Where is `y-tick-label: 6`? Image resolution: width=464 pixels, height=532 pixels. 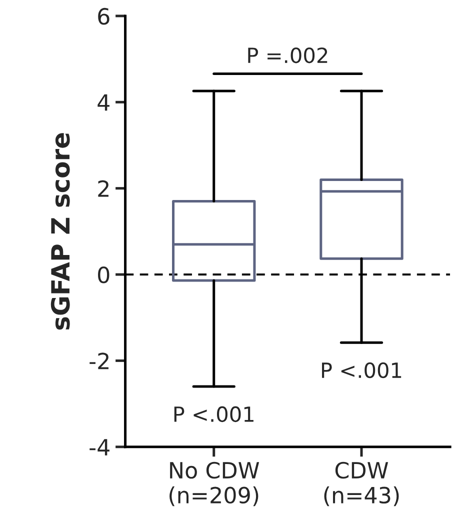
y-tick-label: 6 is located at coordinates (104, 16).